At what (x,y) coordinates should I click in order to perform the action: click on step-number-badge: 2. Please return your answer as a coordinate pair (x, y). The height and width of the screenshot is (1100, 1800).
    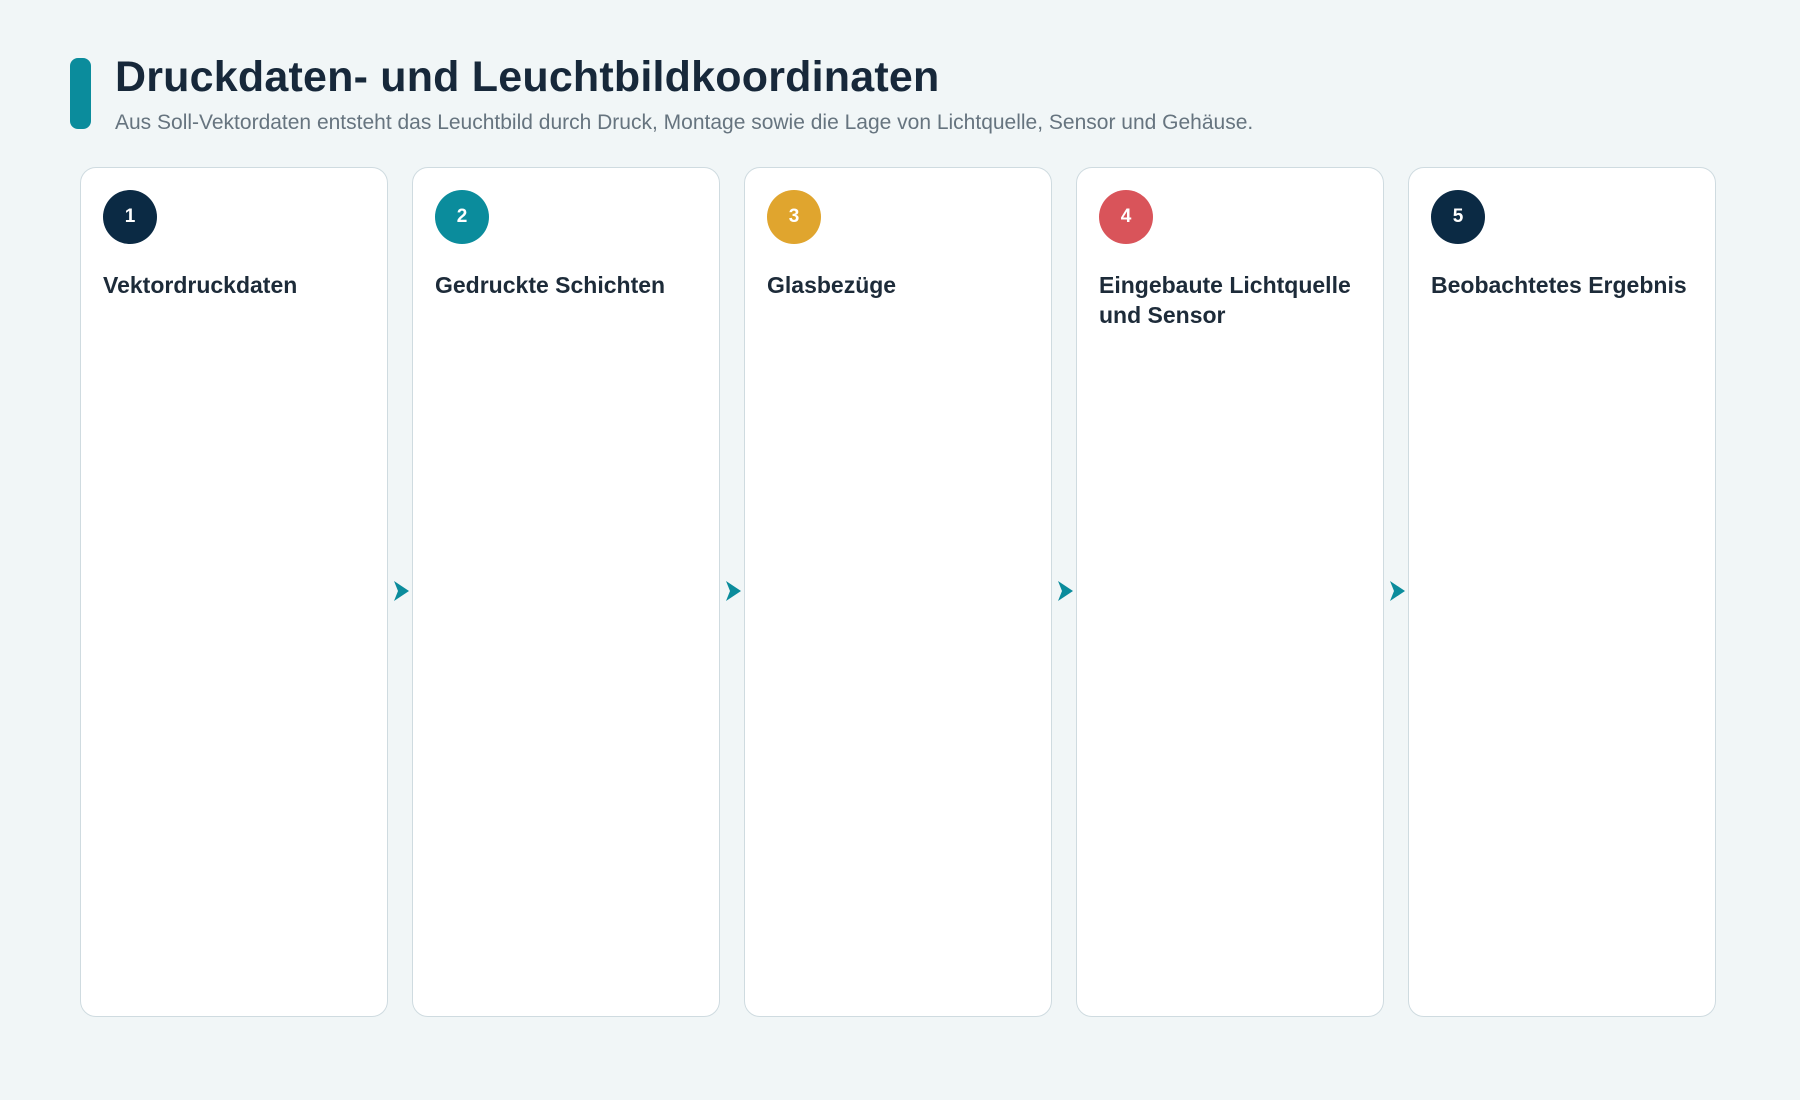
    Looking at the image, I should click on (462, 217).